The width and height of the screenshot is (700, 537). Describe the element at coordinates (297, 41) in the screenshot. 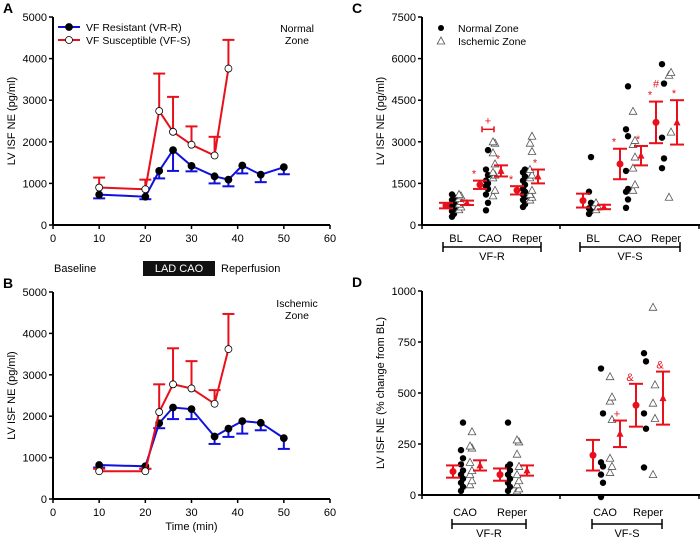

I see `zone-label: Zone` at that location.